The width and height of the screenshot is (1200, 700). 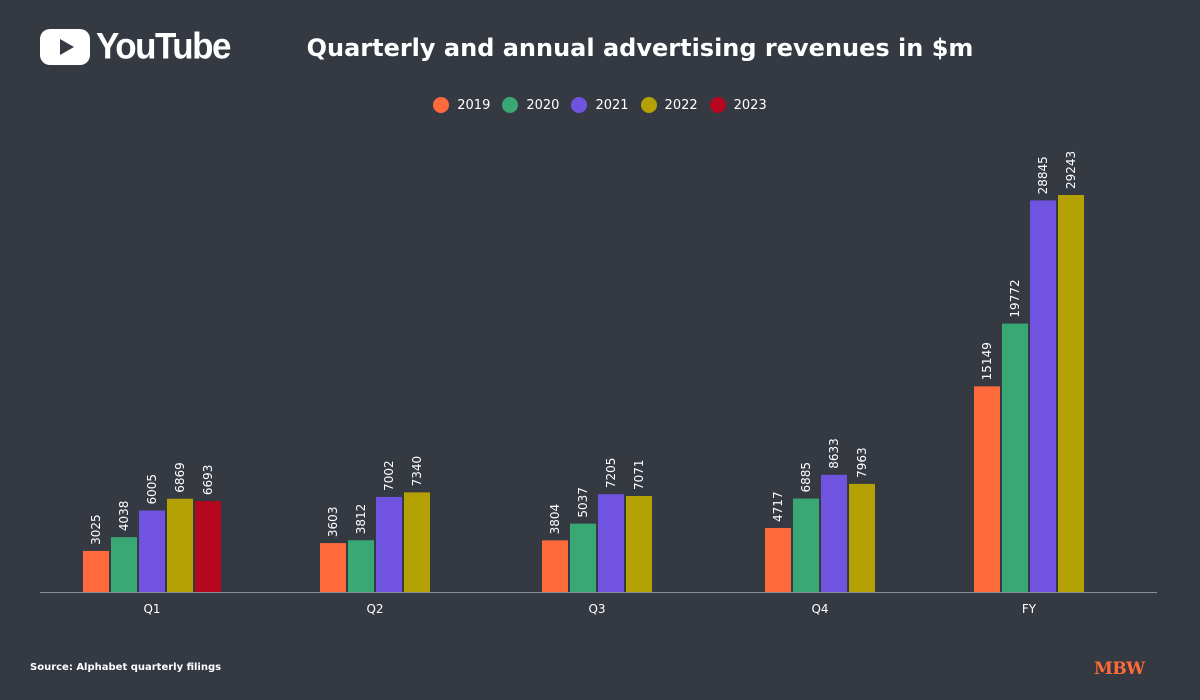 I want to click on bar-Q3-2020, so click(x=583, y=557).